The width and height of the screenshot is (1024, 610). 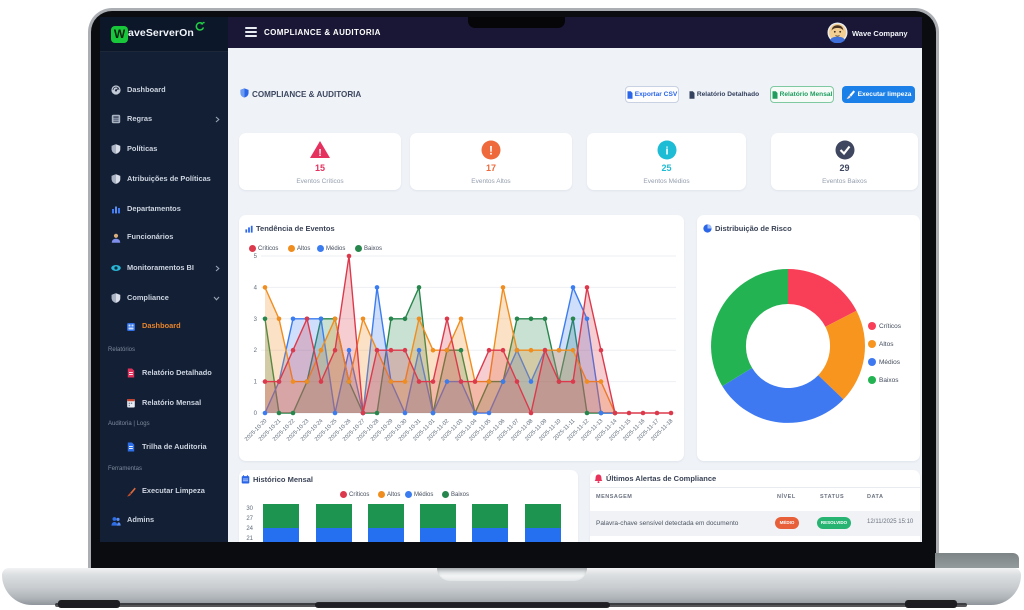 What do you see at coordinates (249, 509) in the screenshot?
I see `svg-text: 30` at bounding box center [249, 509].